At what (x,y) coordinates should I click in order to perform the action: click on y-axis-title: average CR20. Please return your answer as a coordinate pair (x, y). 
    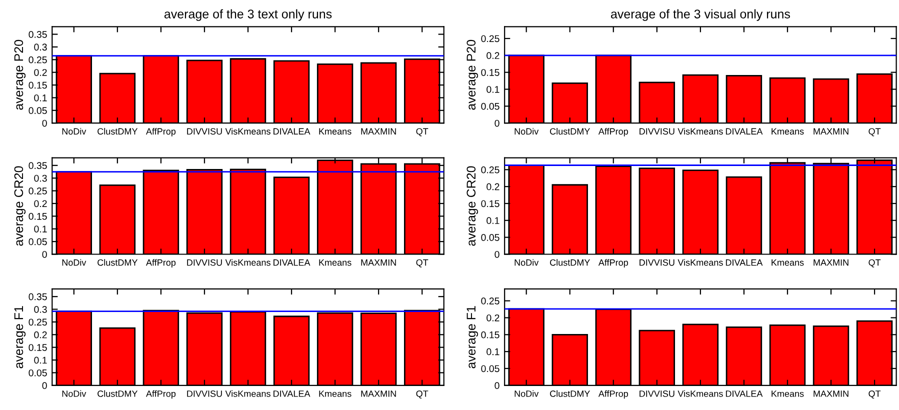
    Looking at the image, I should click on (472, 206).